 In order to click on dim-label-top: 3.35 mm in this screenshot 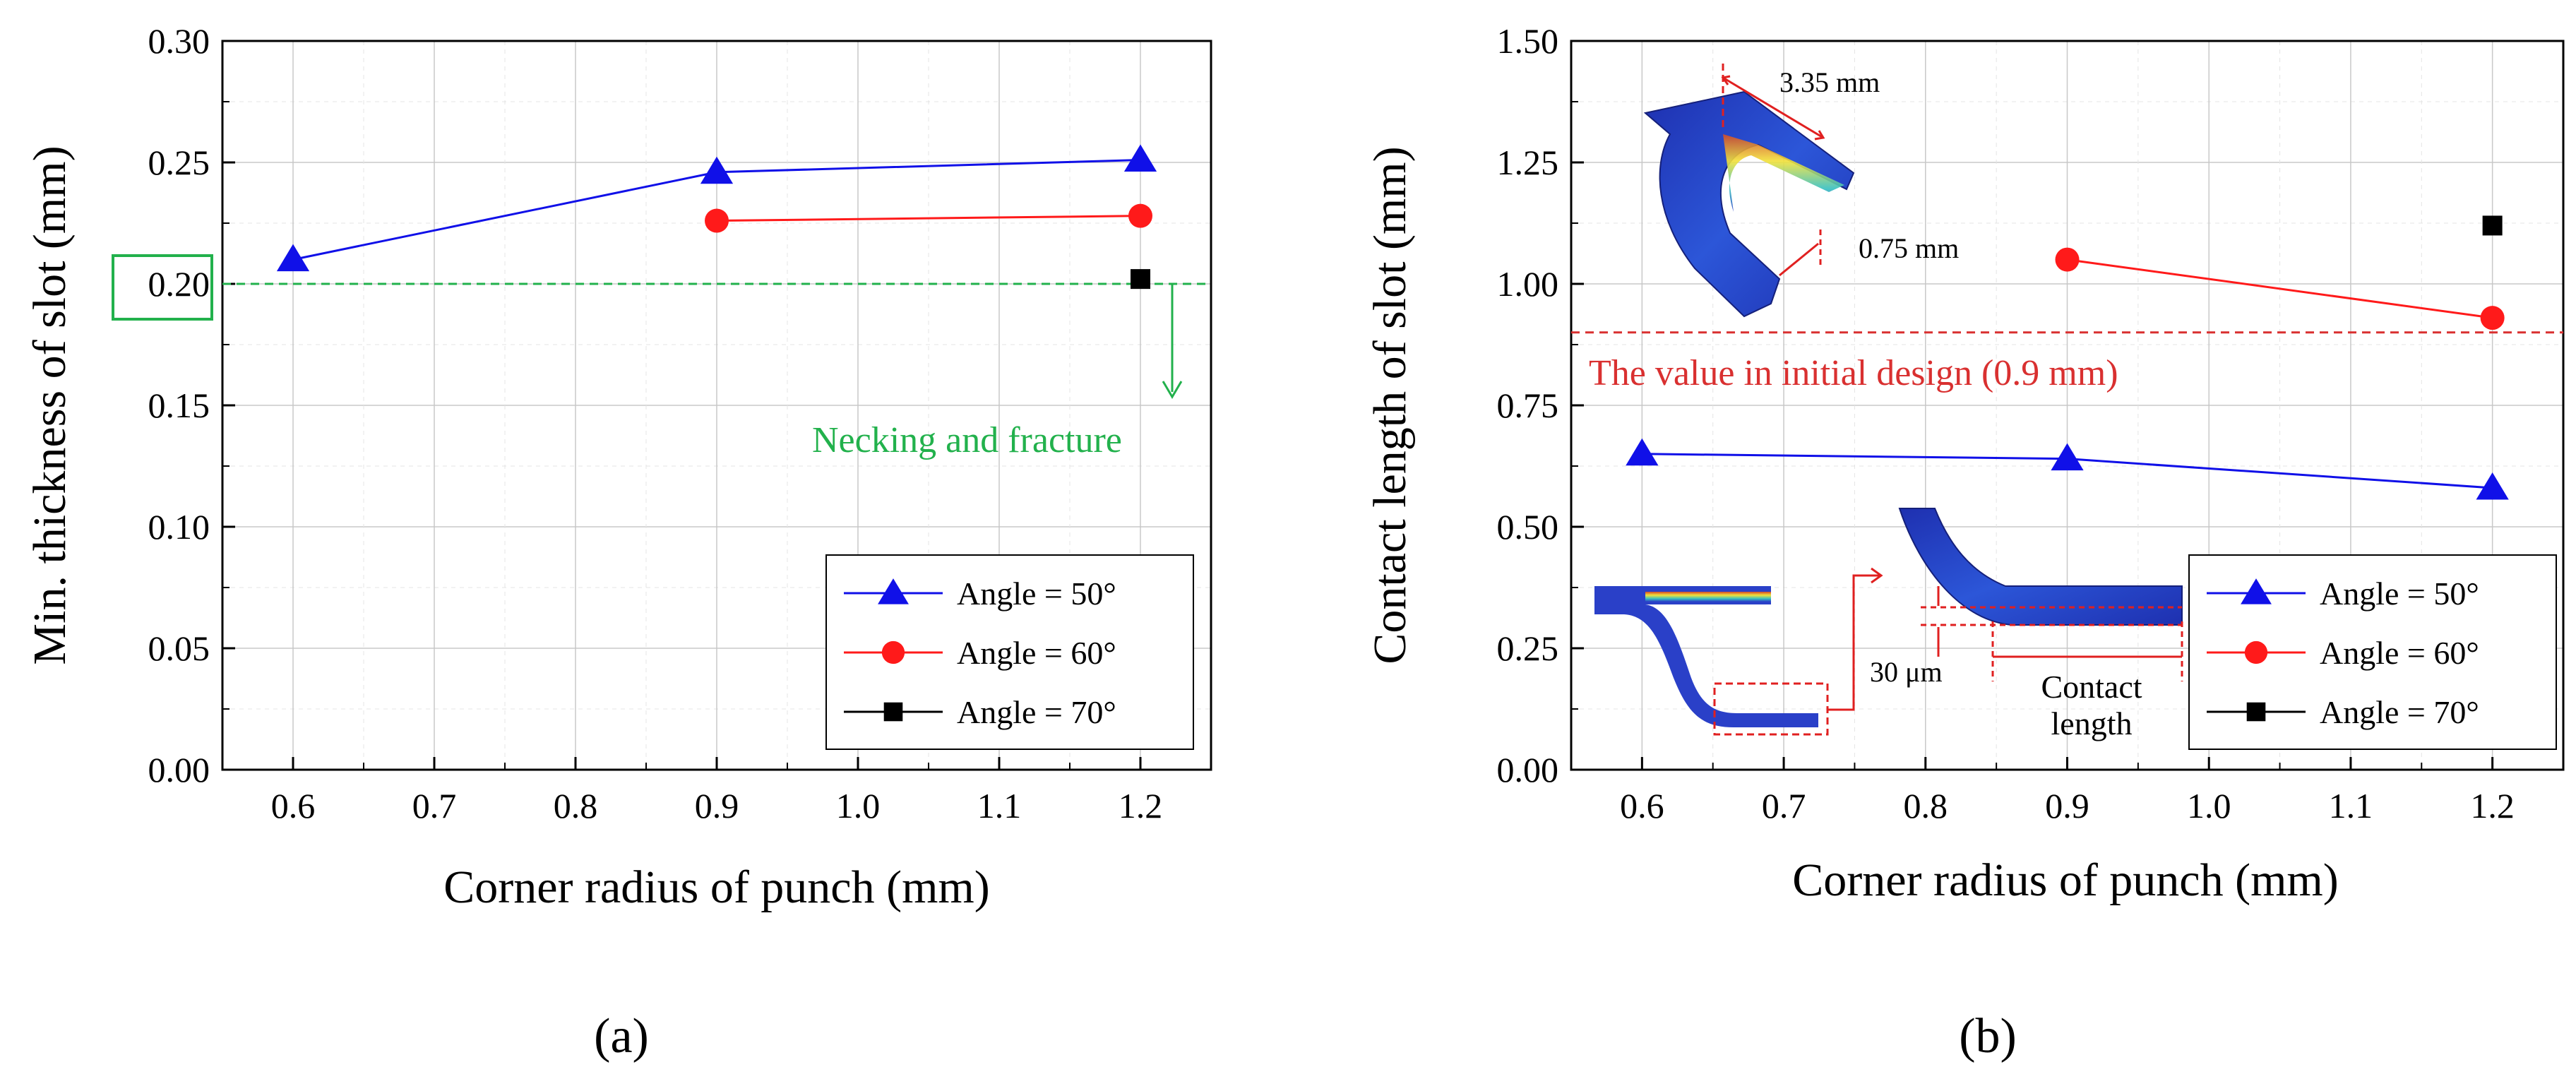, I will do `click(1829, 82)`.